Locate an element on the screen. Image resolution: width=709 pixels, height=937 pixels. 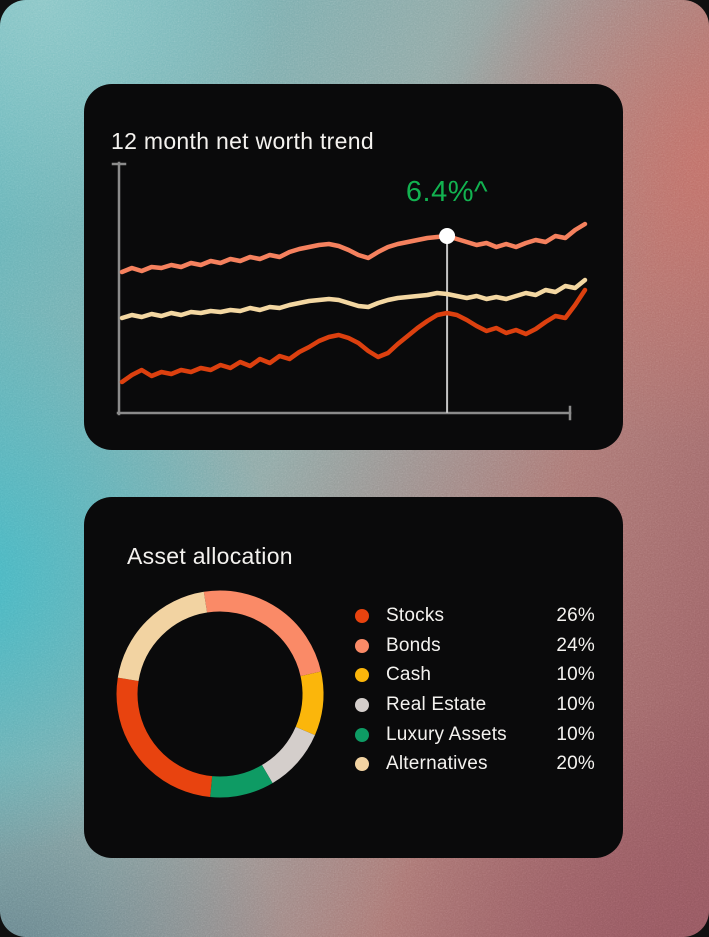
marker-dot is located at coordinates (447, 236).